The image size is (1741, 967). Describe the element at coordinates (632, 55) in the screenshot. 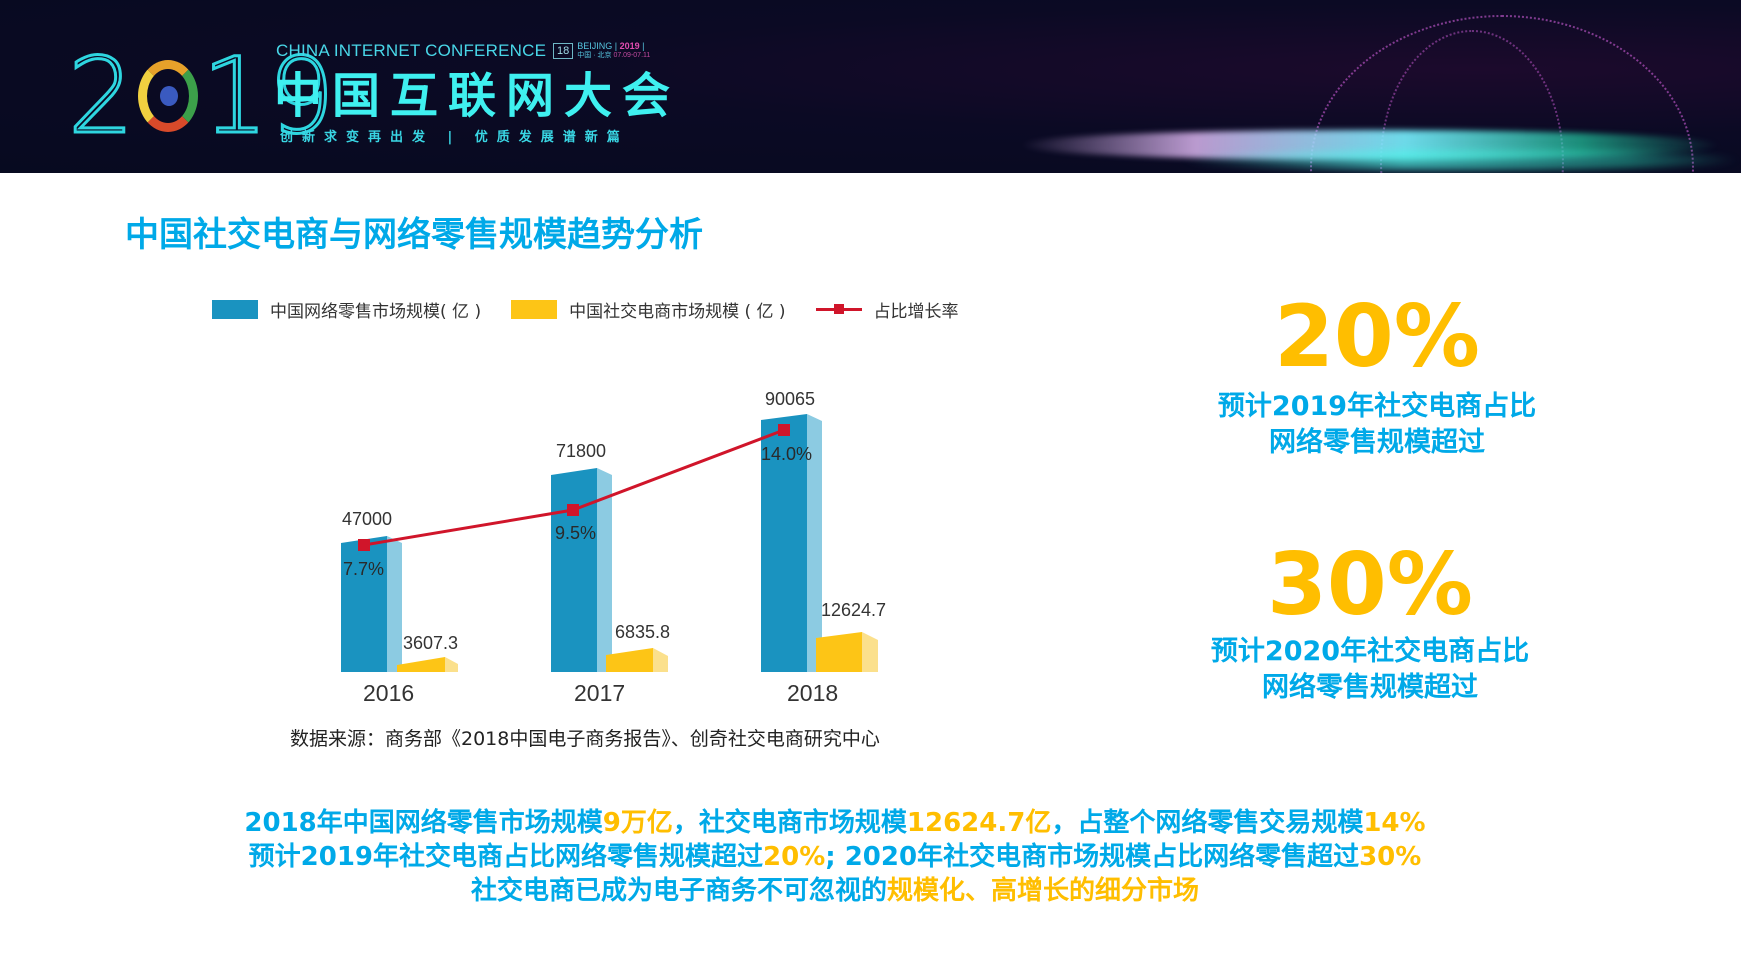

I see `badge-dates: 07.09-07.11` at that location.